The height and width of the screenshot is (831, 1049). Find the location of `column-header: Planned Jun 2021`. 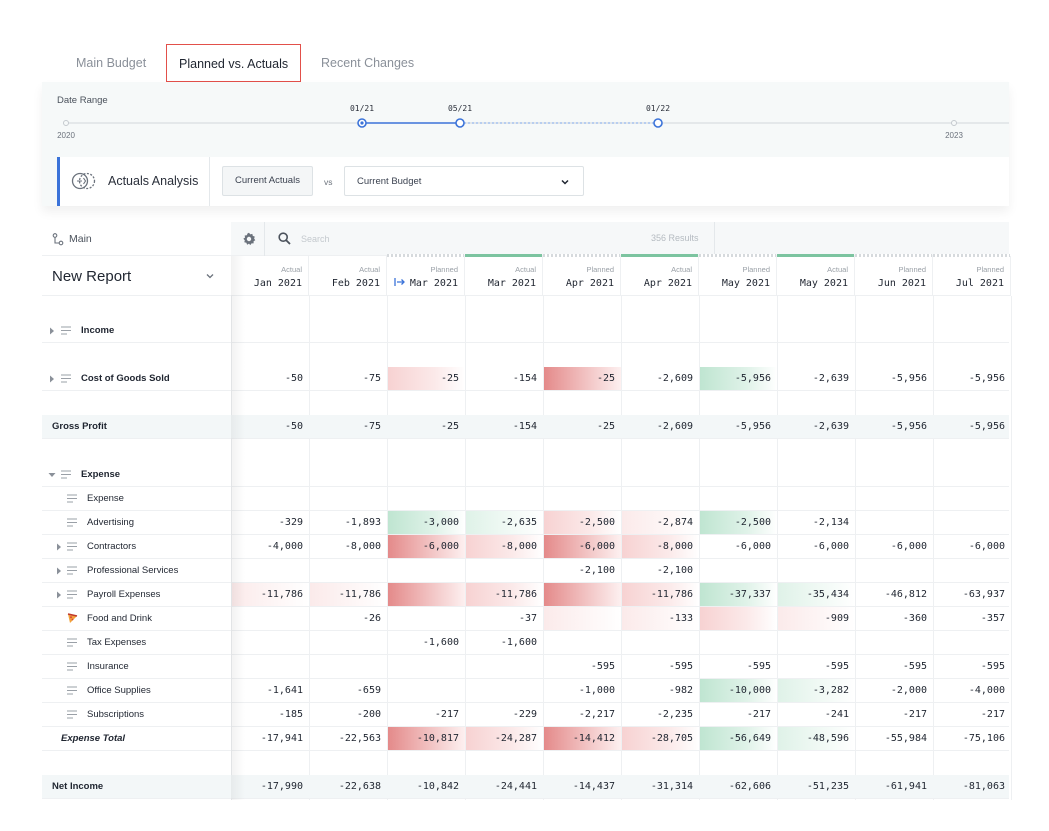

column-header: Planned Jun 2021 is located at coordinates (894, 275).